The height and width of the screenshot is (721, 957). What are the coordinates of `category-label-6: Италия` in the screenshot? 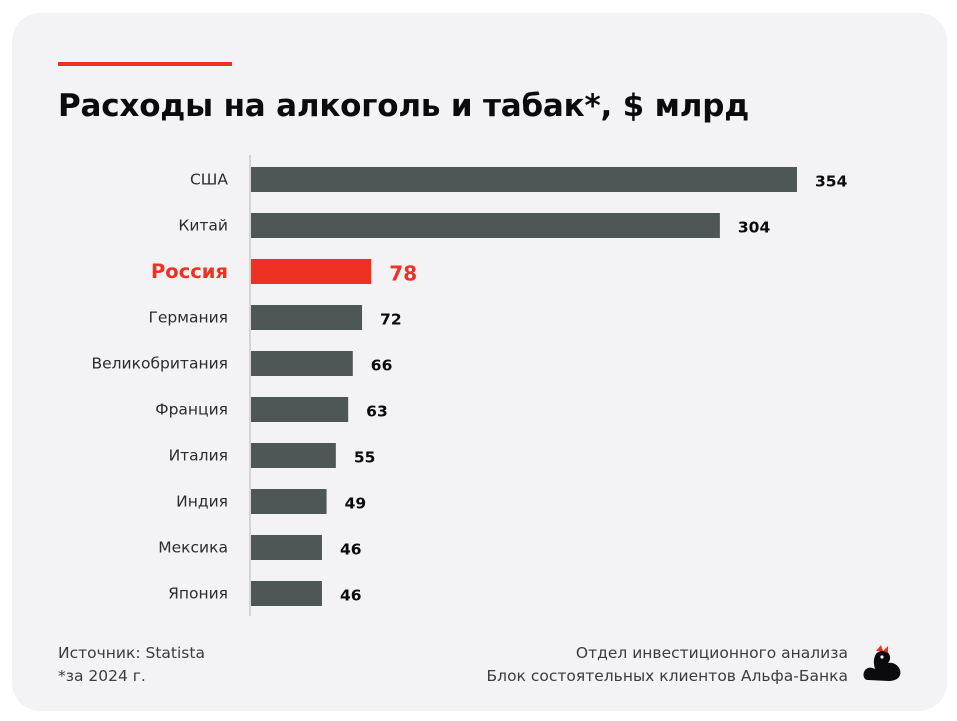 It's located at (198, 456).